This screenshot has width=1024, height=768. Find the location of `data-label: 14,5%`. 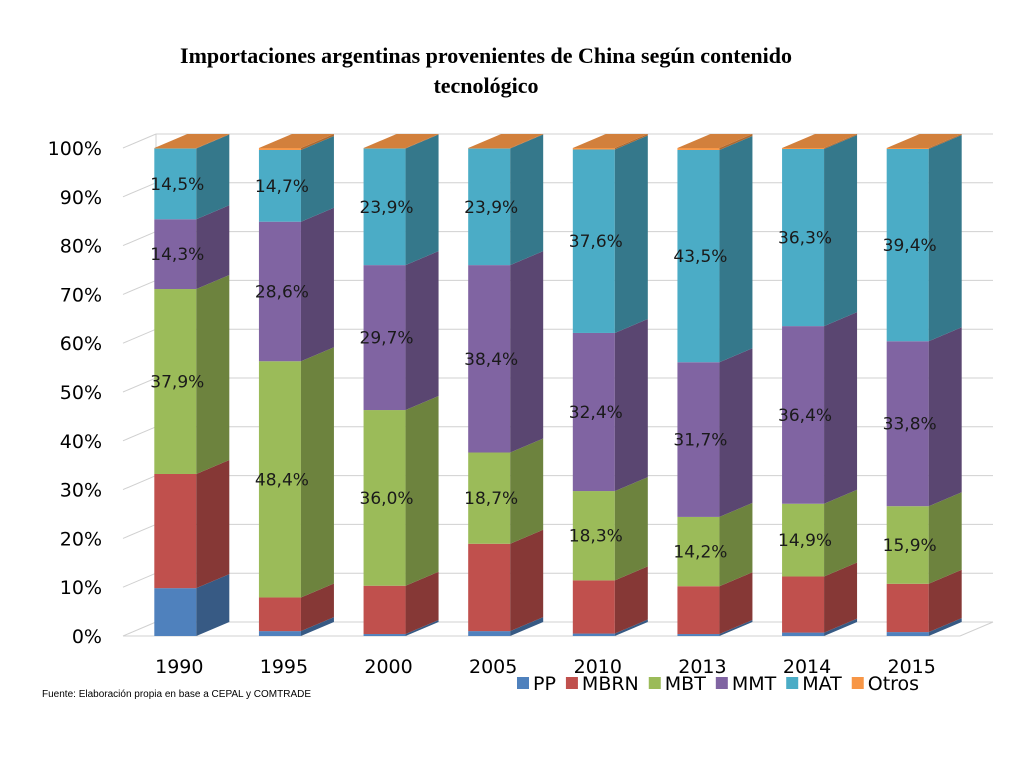

data-label: 14,5% is located at coordinates (177, 185).